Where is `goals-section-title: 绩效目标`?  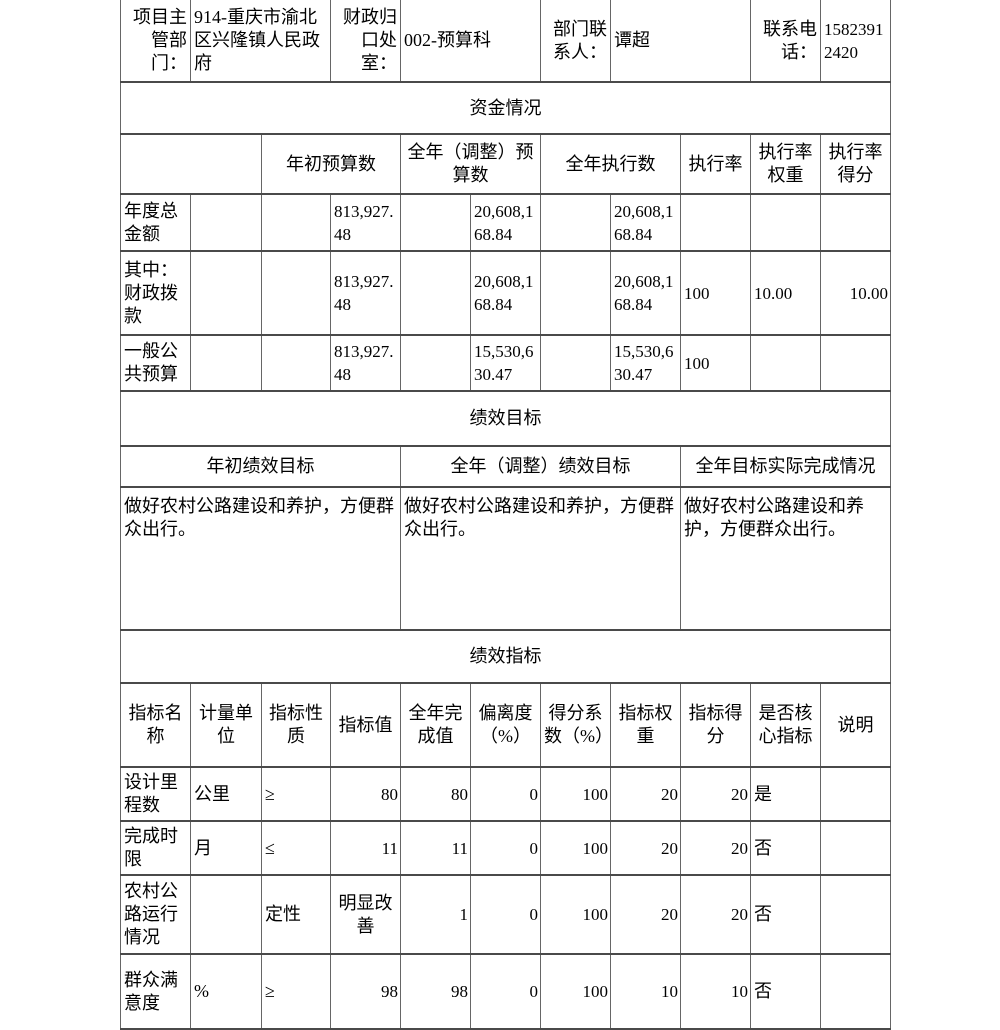
goals-section-title: 绩效目标 is located at coordinates (505, 418).